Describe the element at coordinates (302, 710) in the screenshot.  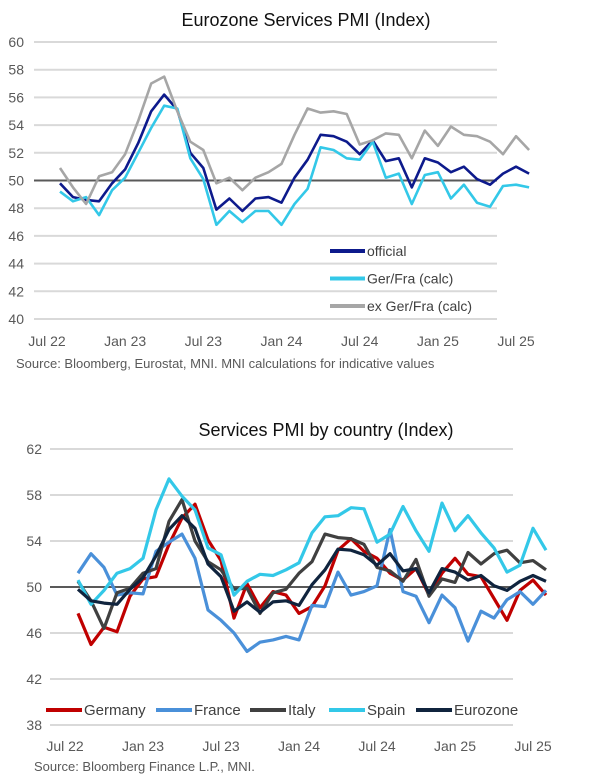
I see `legend-label: Italy` at that location.